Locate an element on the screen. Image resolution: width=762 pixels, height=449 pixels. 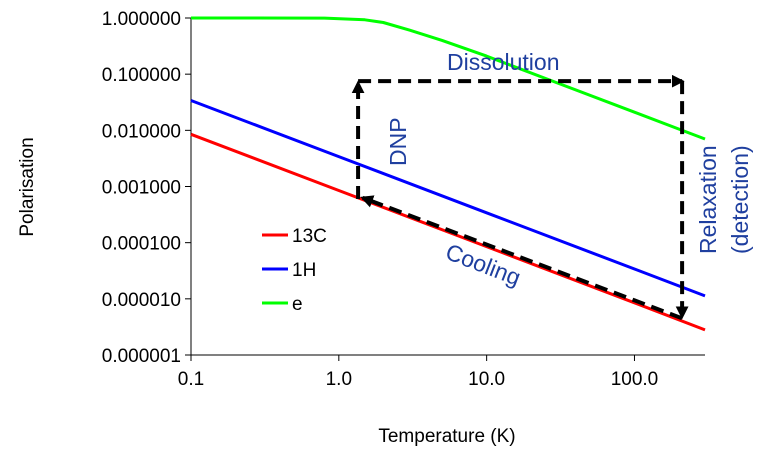
relaxation-label-line1: Relaxation is located at coordinates (708, 199).